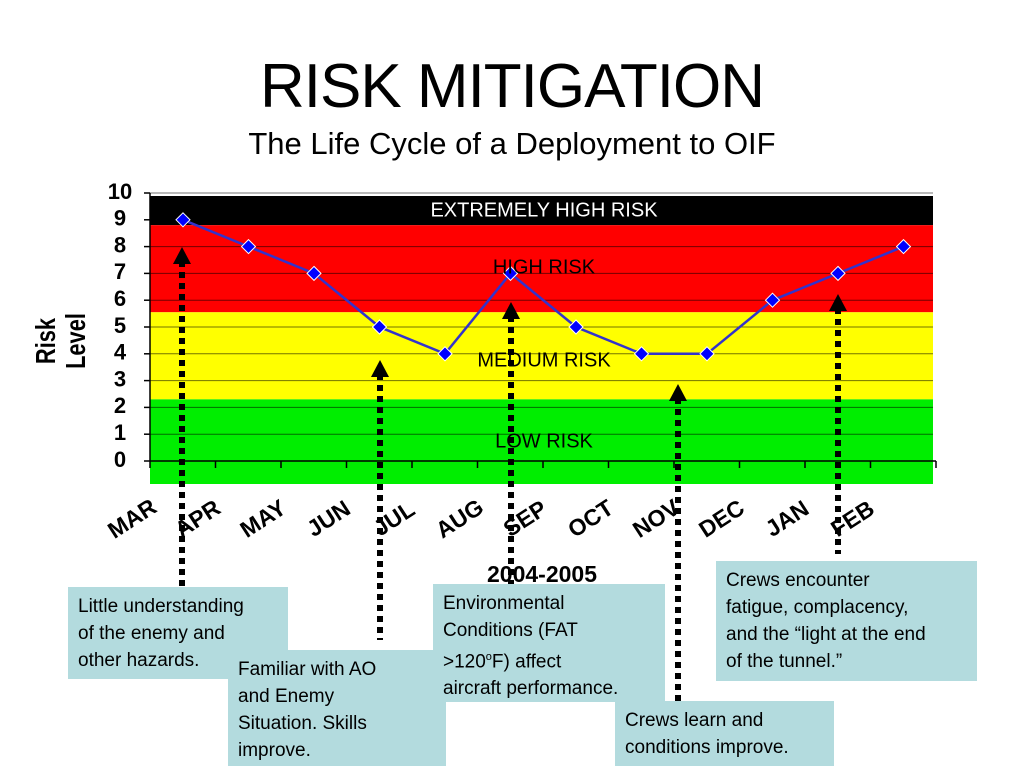 The image size is (1024, 768). What do you see at coordinates (120, 432) in the screenshot?
I see `y-tick-label: 1` at bounding box center [120, 432].